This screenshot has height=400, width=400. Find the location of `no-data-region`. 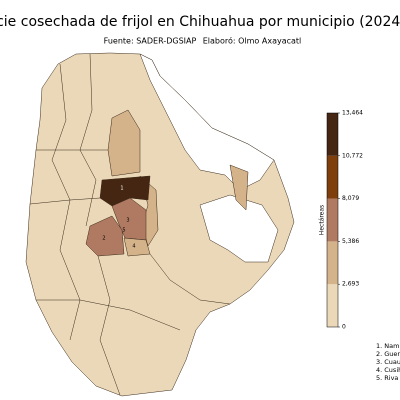

no-data-region is located at coordinates (207, 122).